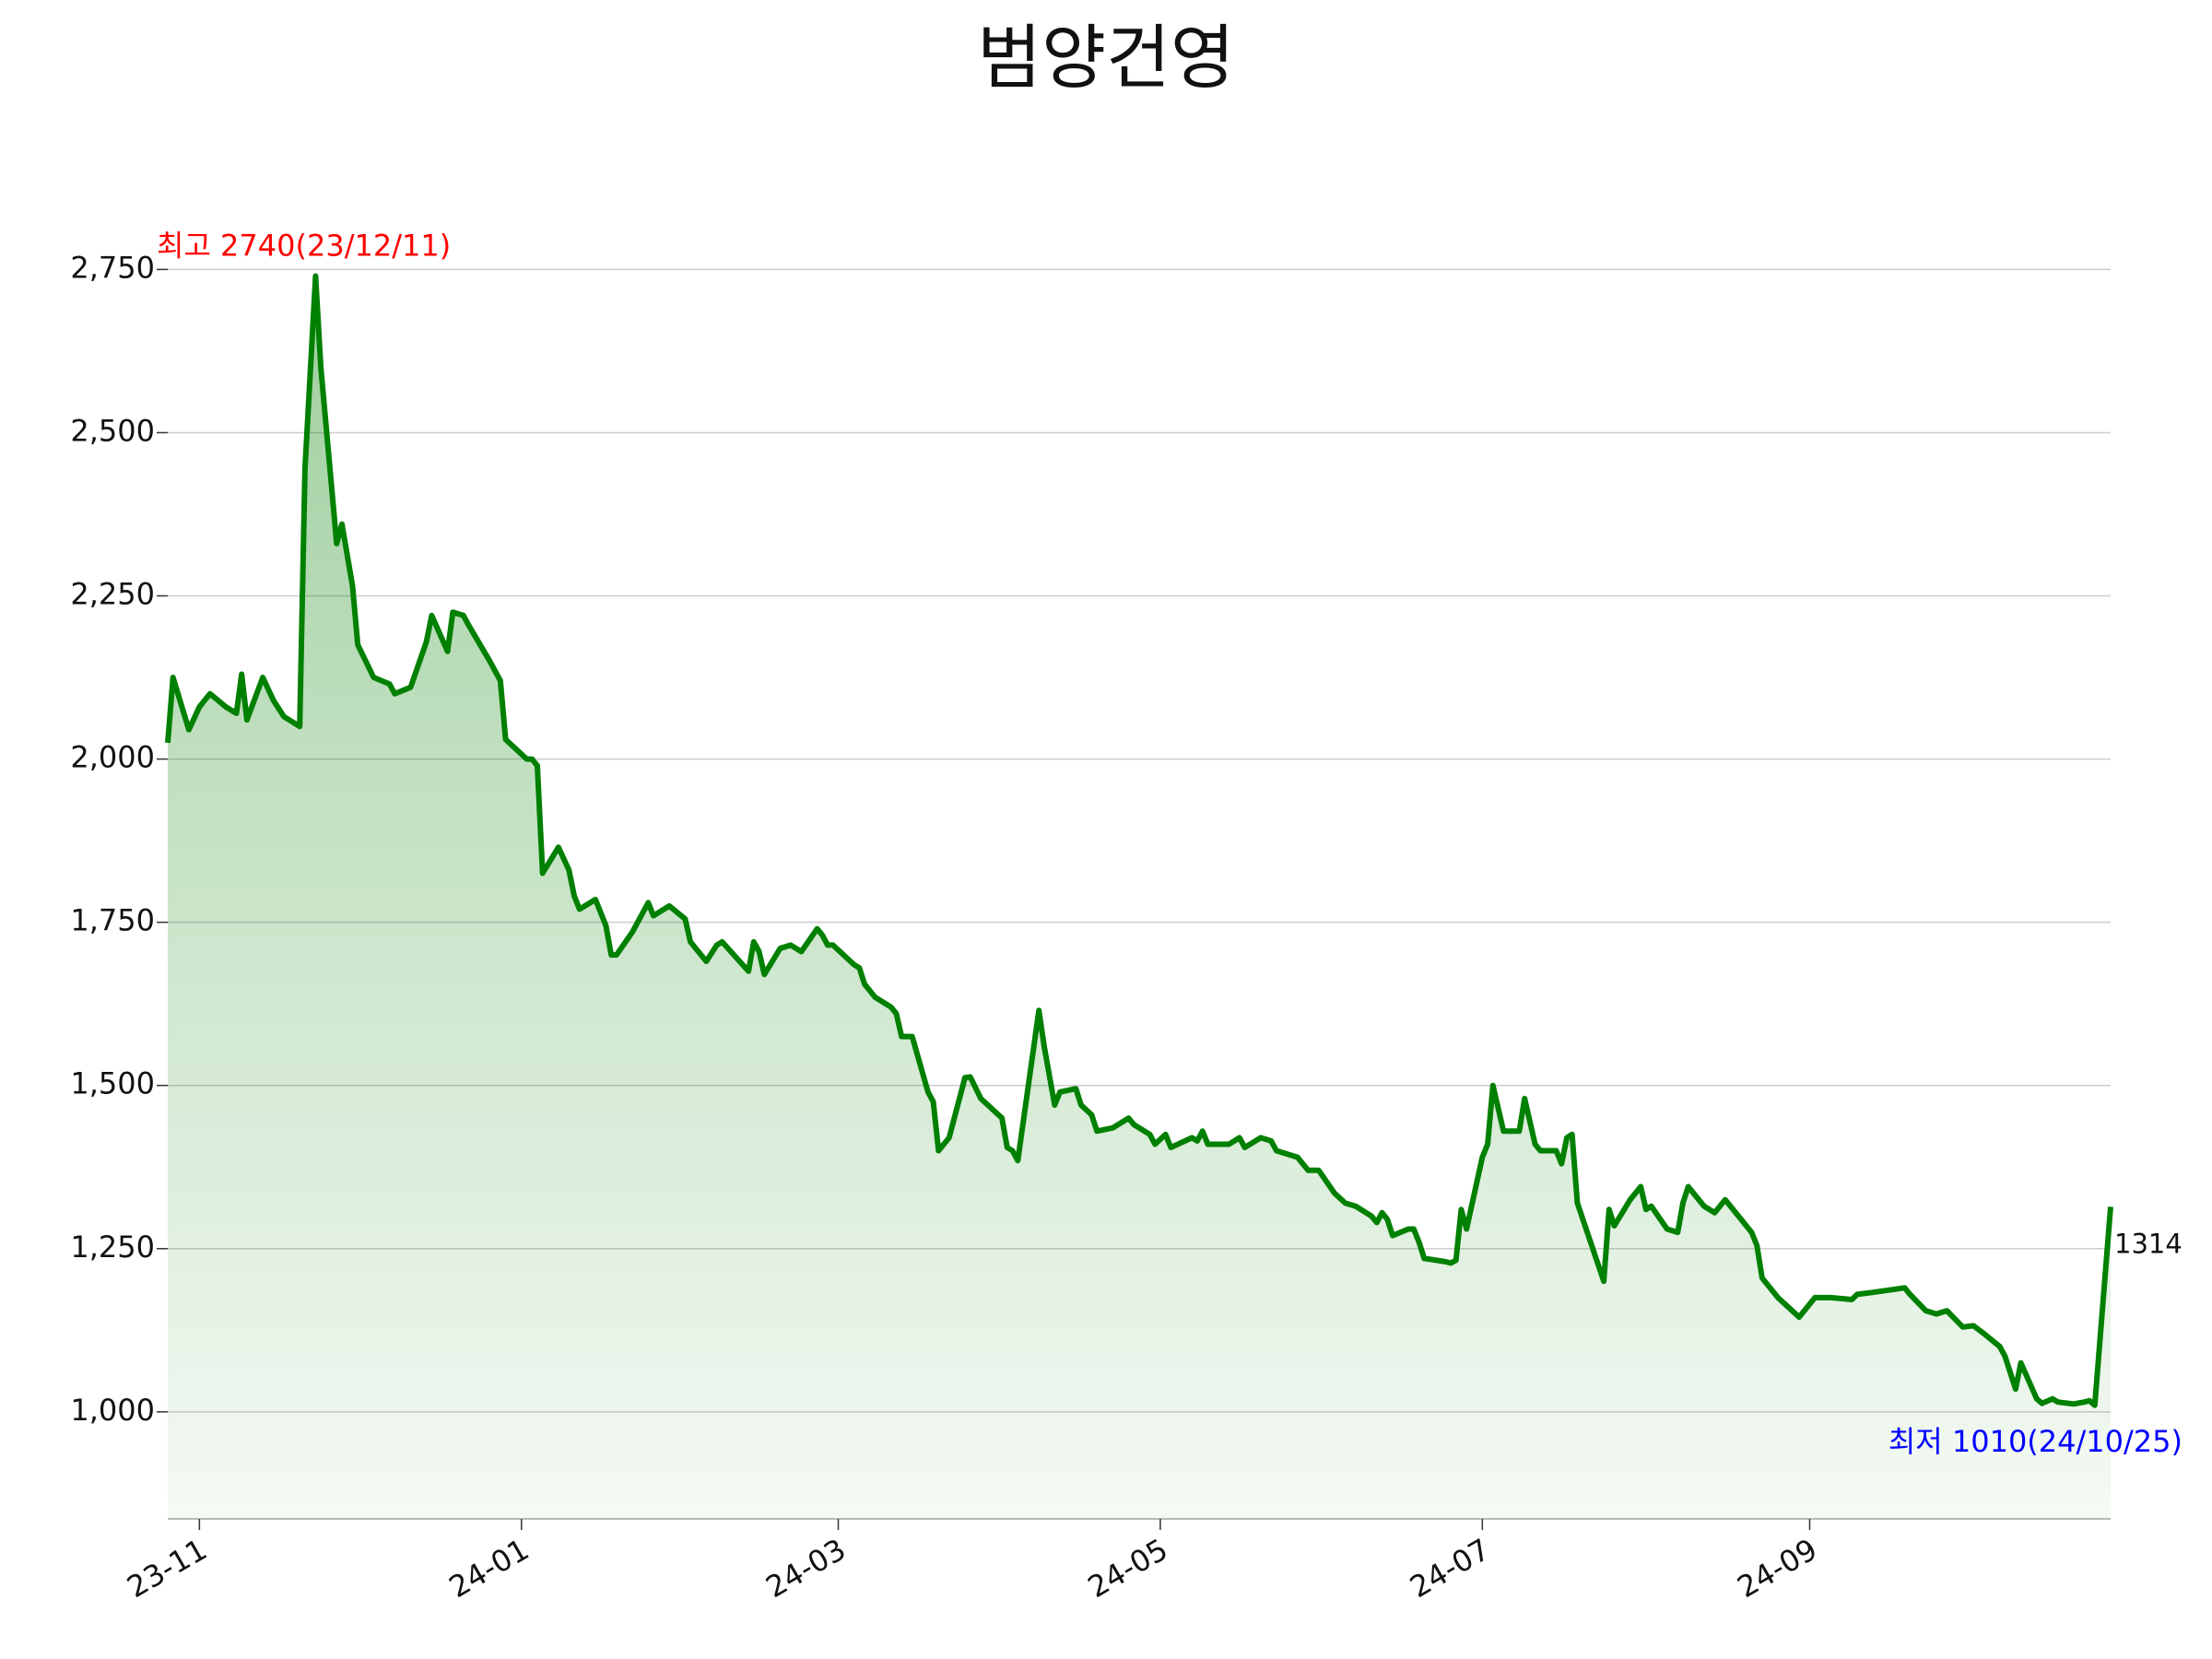 Image resolution: width=2212 pixels, height=1659 pixels. I want to click on y-tick-label: 2,000, so click(112, 757).